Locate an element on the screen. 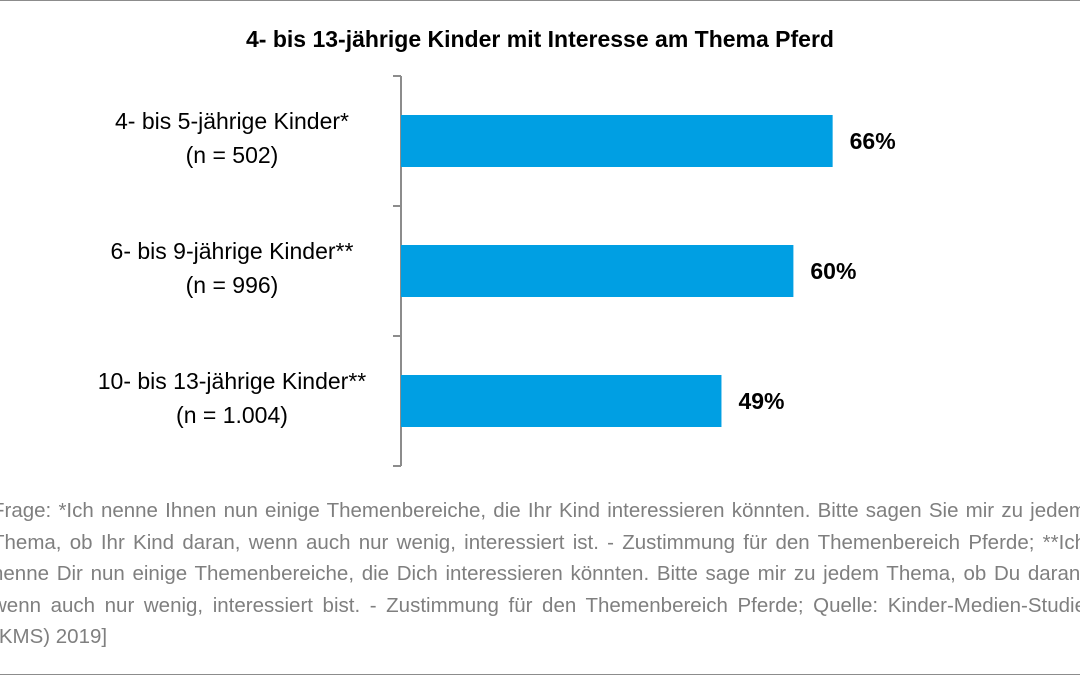  category-label: 6- bis 9-jährige Kinder** is located at coordinates (232, 251).